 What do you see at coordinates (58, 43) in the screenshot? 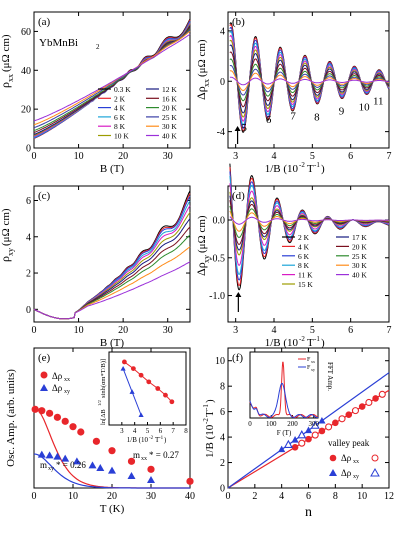
I see `material-label: YbMnBi` at bounding box center [58, 43].